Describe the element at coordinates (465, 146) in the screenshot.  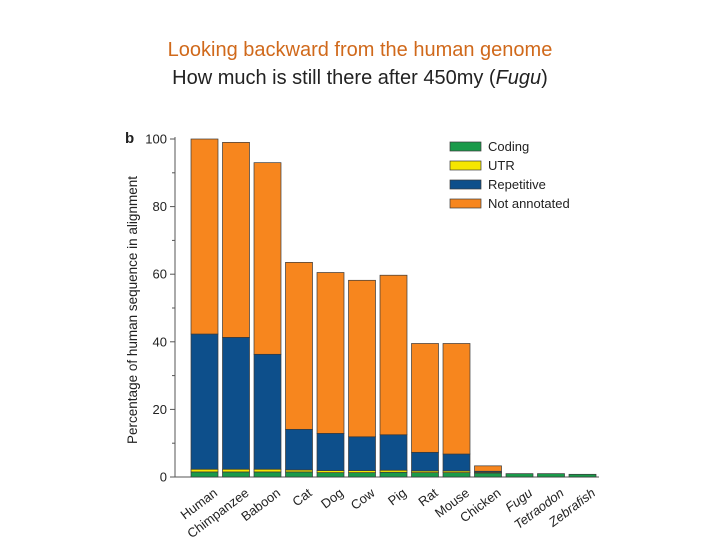
I see `legend-swatch-coding` at that location.